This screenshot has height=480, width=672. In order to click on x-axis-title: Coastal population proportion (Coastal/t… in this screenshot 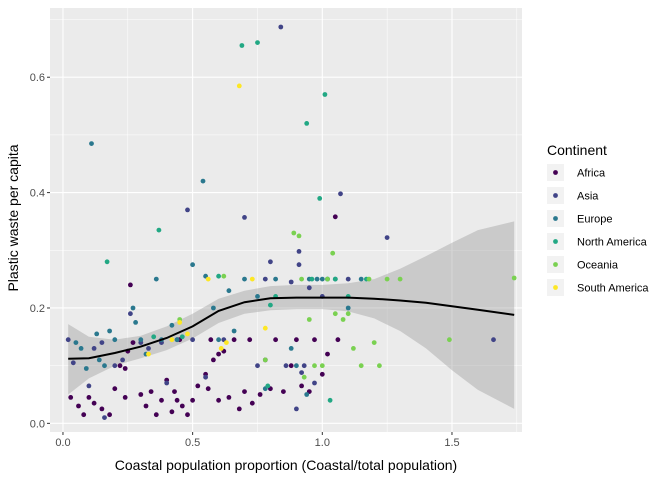, I will do `click(286, 465)`.